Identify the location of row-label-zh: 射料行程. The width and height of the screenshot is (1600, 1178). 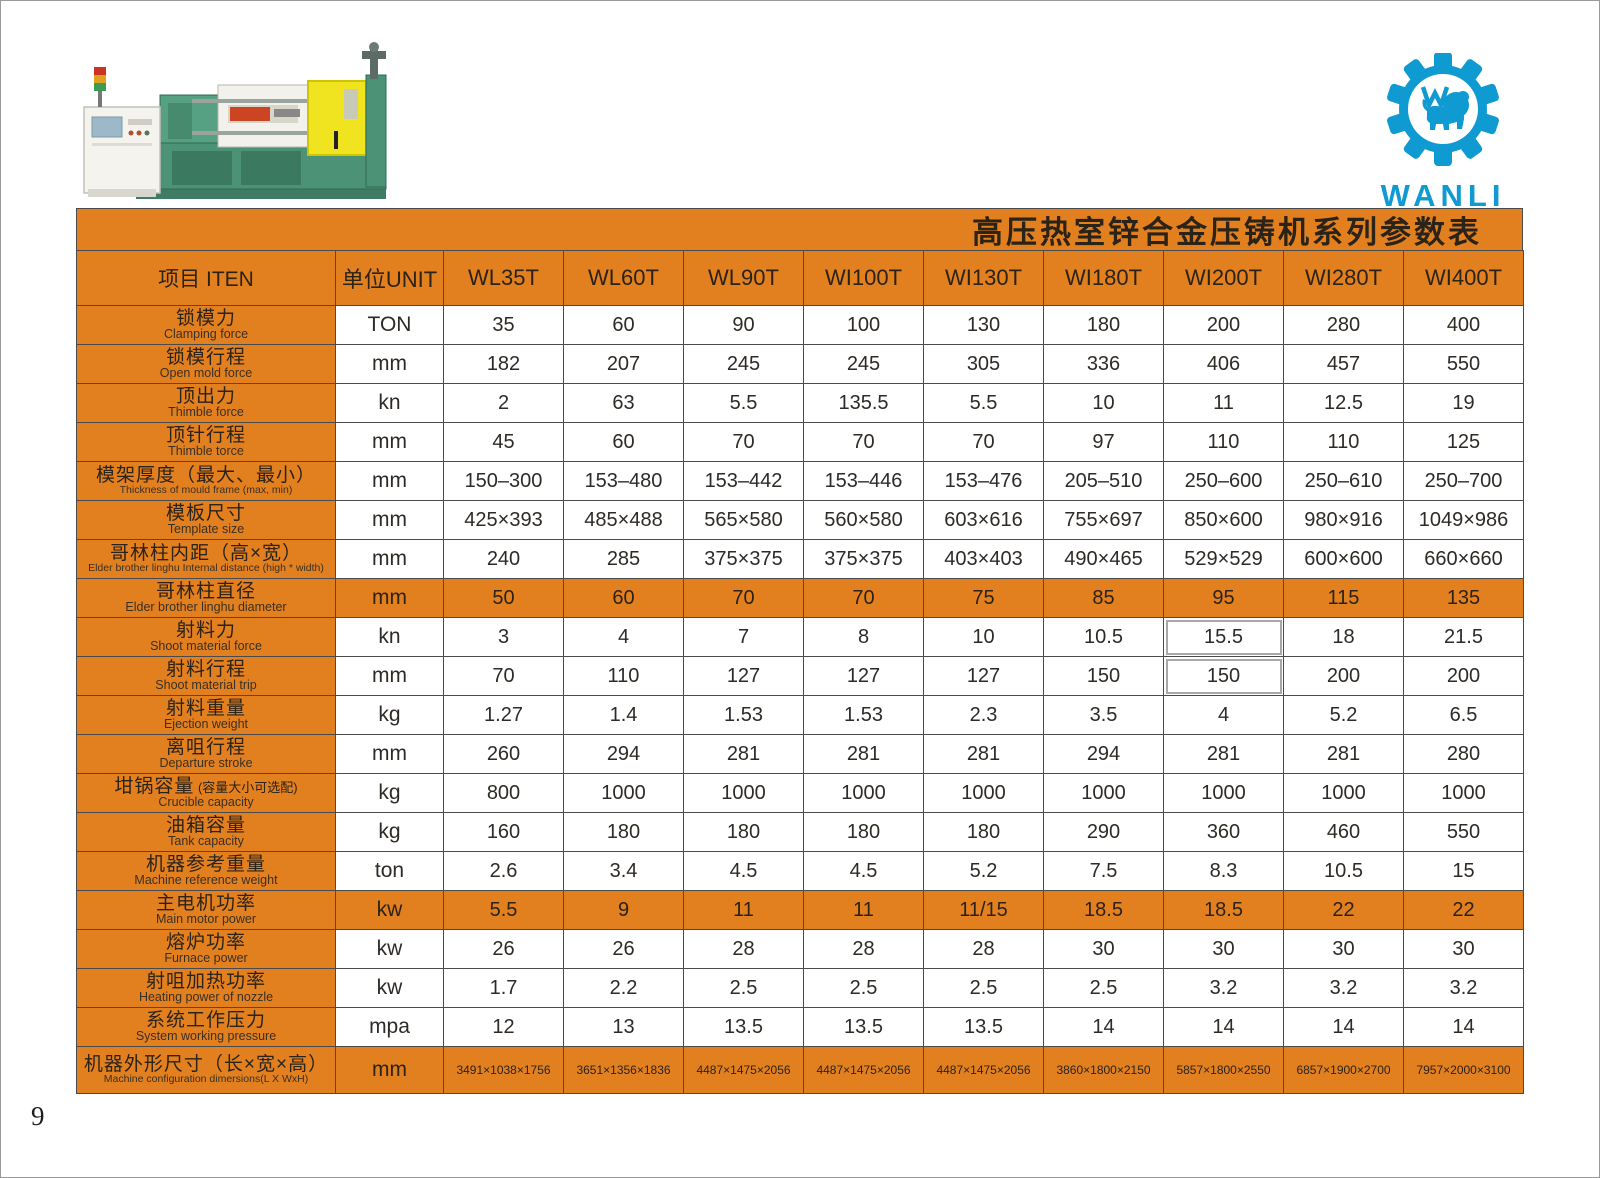
(205, 669).